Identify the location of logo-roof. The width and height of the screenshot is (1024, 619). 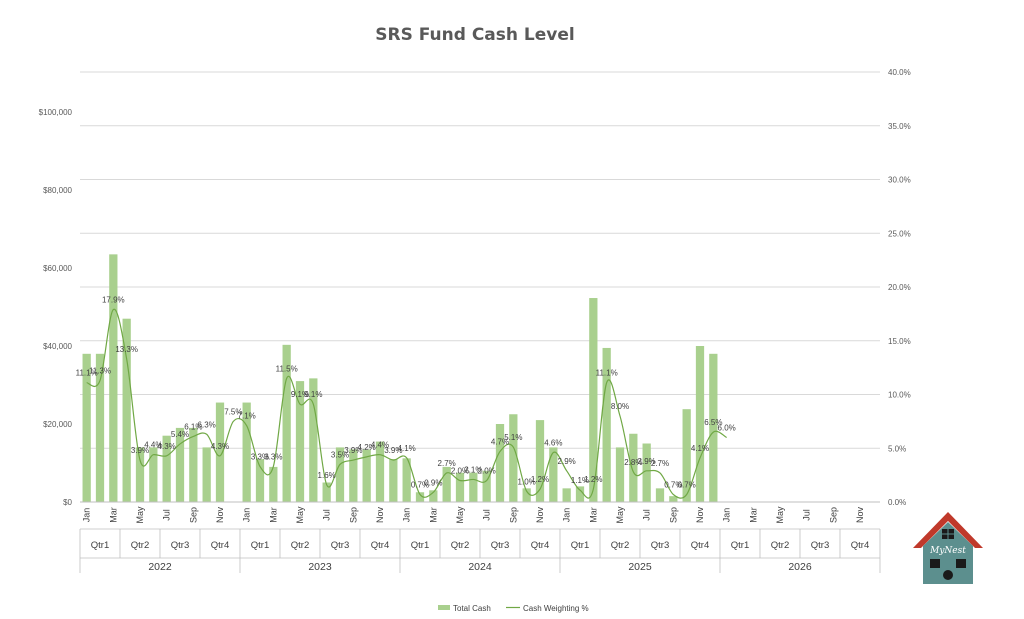
(948, 530).